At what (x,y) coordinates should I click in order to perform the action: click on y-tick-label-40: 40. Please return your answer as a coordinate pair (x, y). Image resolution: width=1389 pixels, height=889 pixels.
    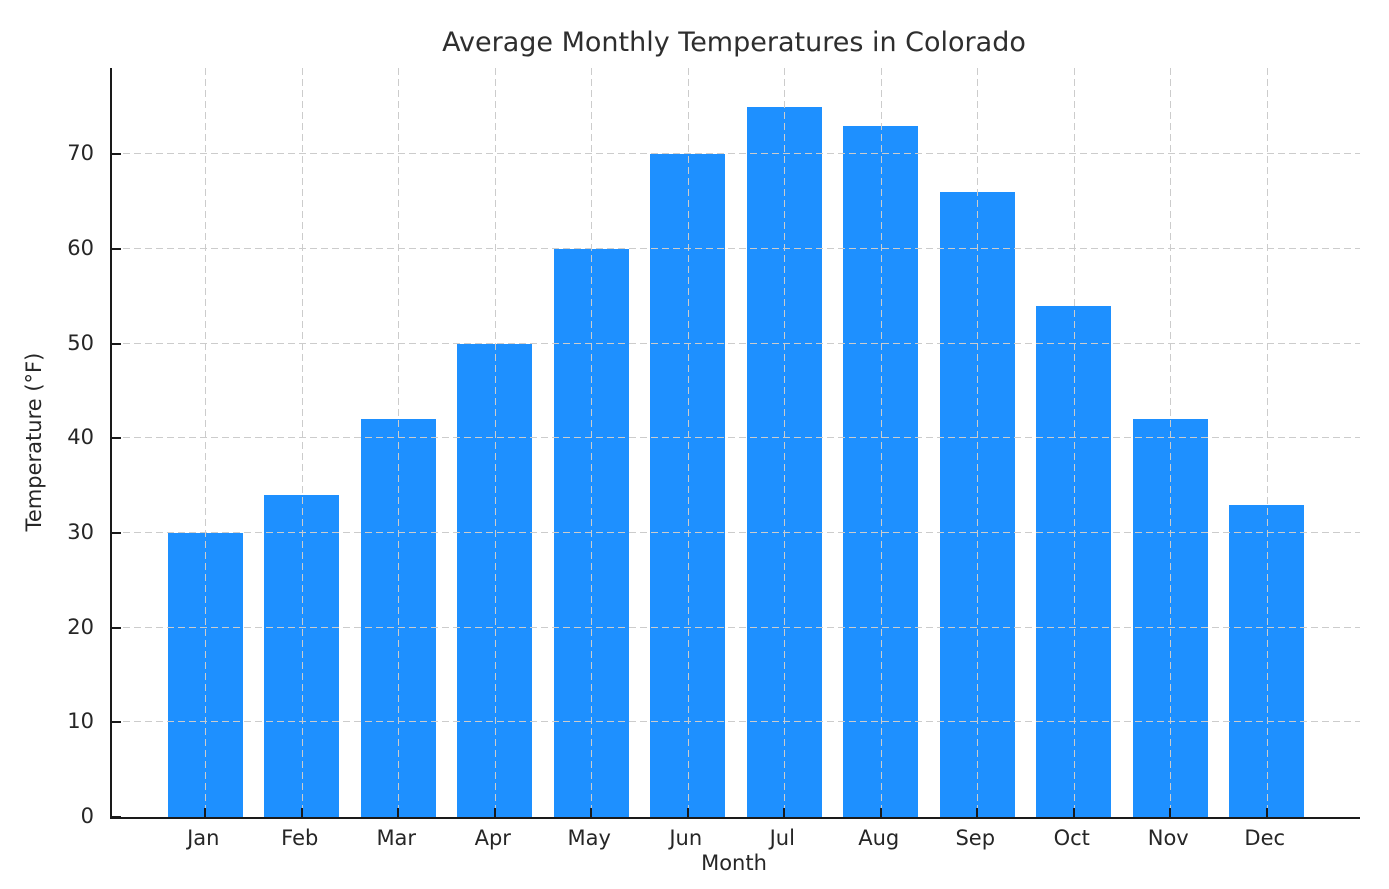
    Looking at the image, I should click on (80, 437).